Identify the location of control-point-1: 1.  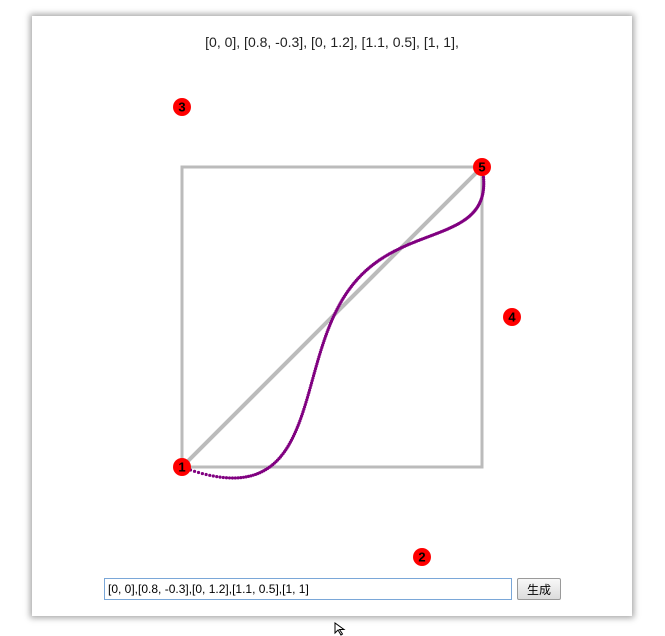
(182, 467).